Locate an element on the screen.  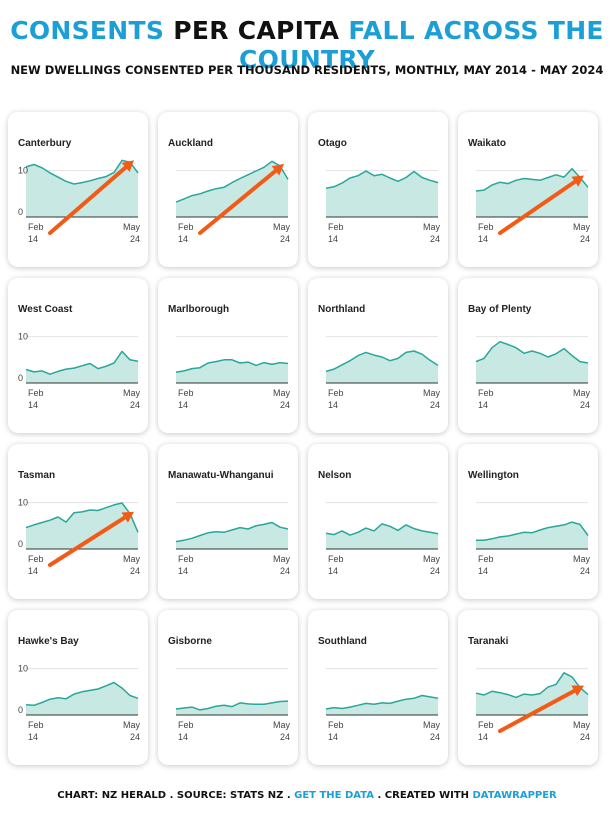
panel-title: Nelson is located at coordinates (335, 475).